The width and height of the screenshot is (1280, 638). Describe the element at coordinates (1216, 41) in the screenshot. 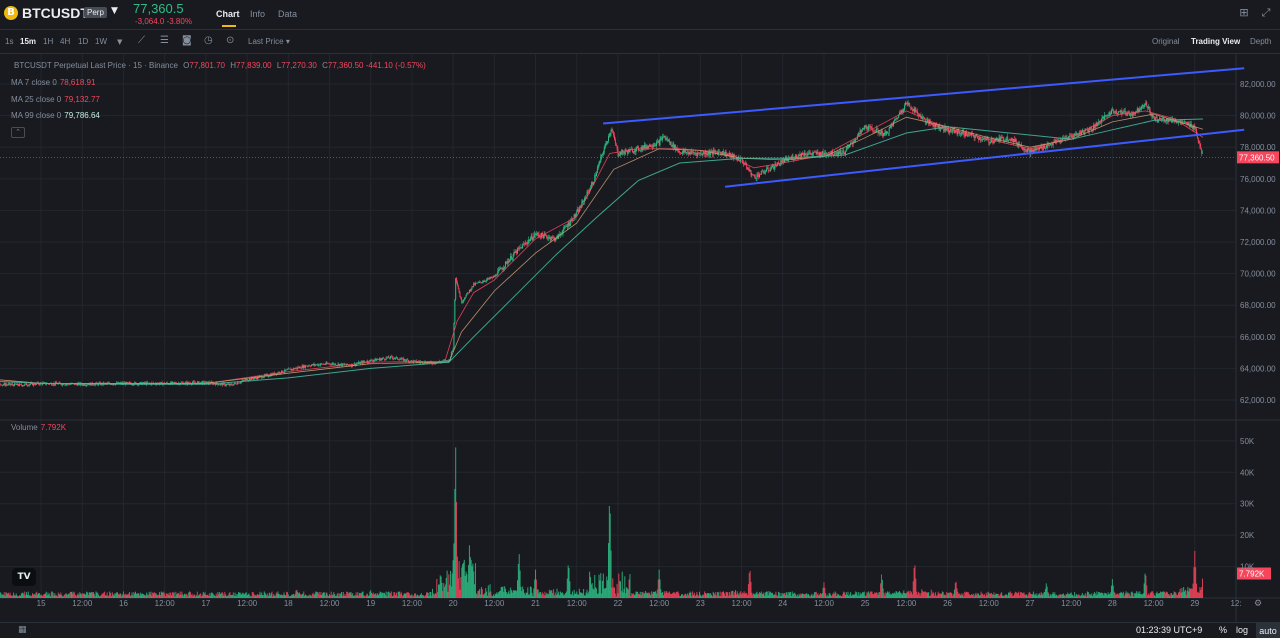

I see `view-trading-view: Trading View` at that location.